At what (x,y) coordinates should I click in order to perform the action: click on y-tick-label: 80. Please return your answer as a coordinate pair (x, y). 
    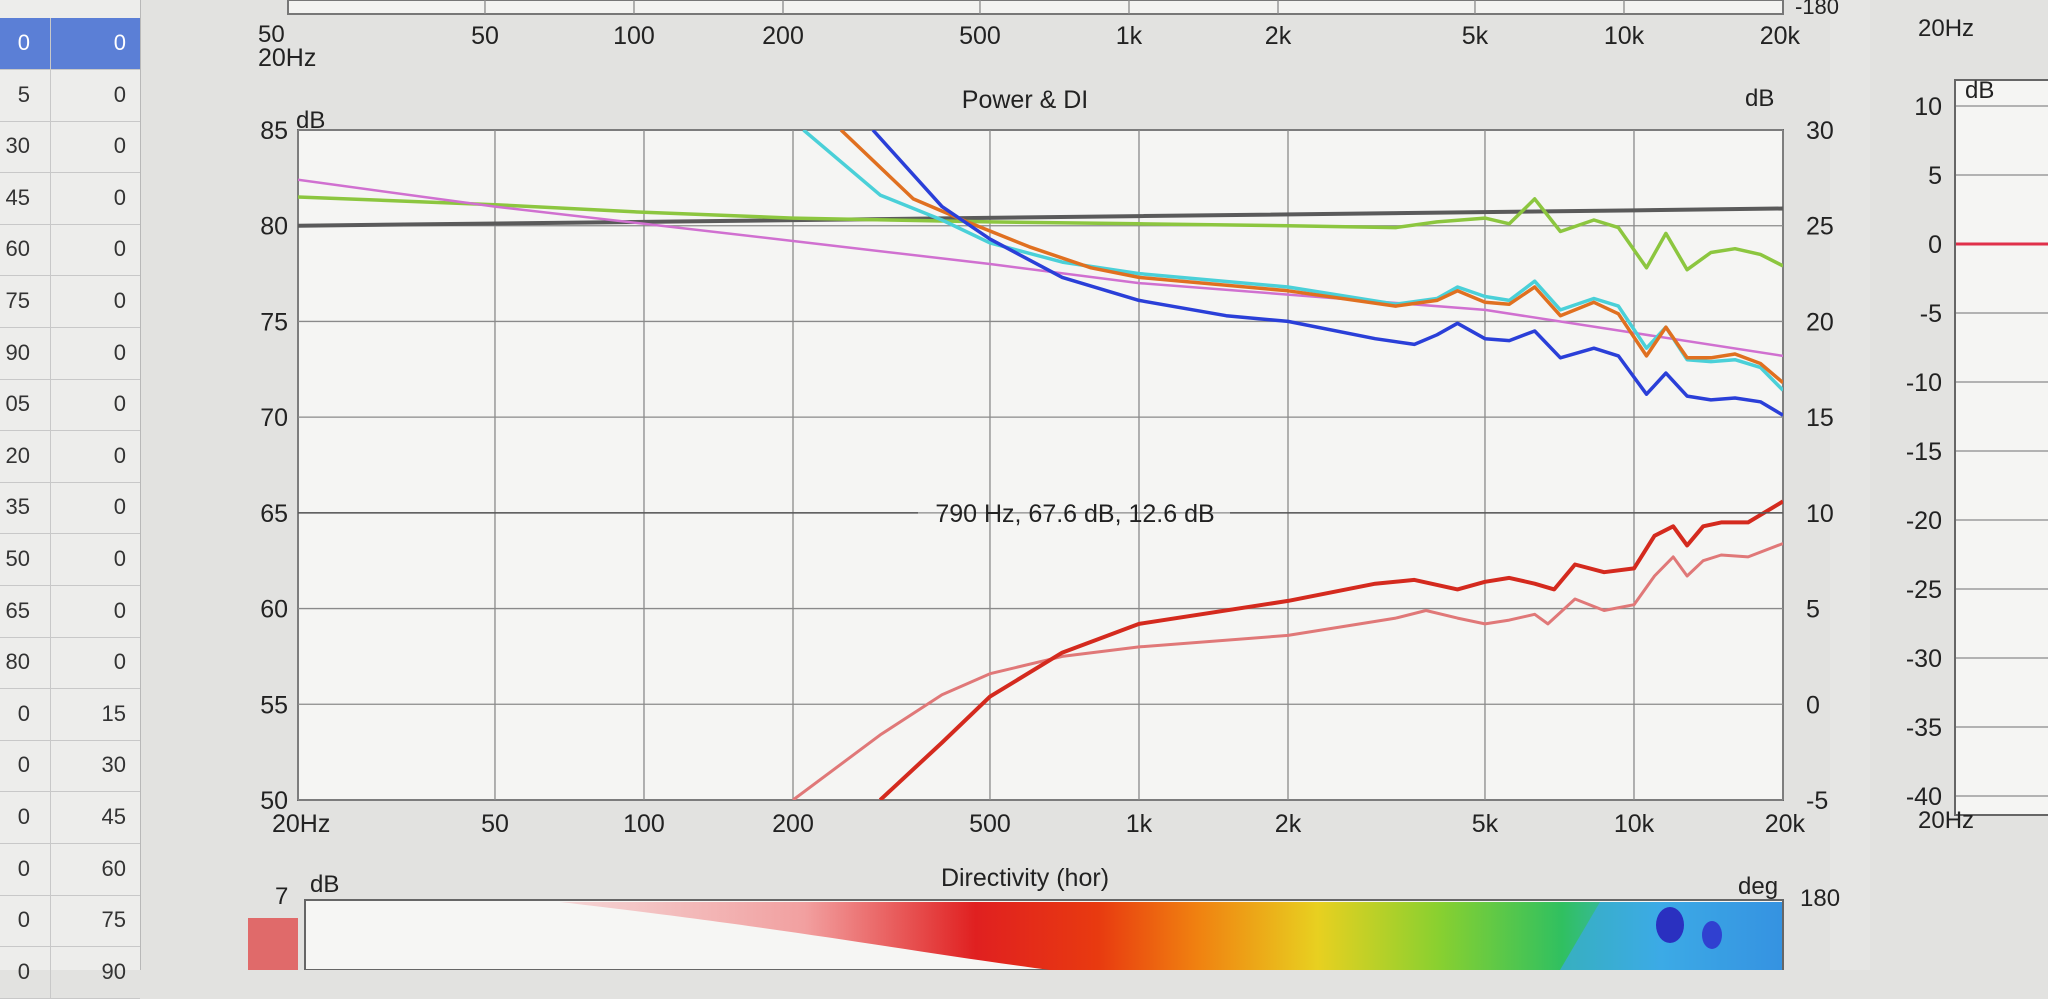
    Looking at the image, I should click on (274, 227).